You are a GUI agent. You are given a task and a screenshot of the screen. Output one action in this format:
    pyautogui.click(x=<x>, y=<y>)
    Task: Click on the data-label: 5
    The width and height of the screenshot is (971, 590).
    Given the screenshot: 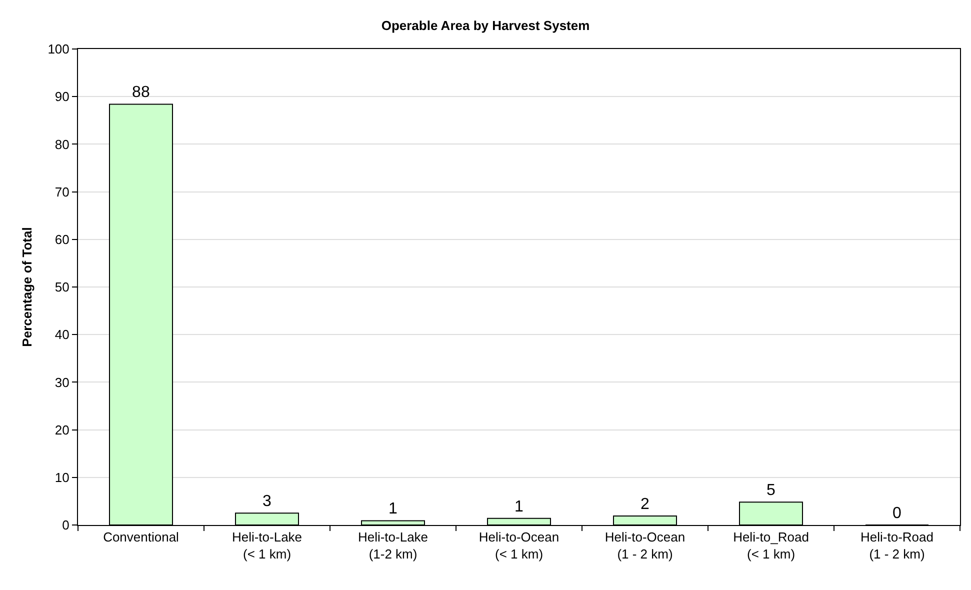 What is the action you would take?
    pyautogui.click(x=771, y=491)
    